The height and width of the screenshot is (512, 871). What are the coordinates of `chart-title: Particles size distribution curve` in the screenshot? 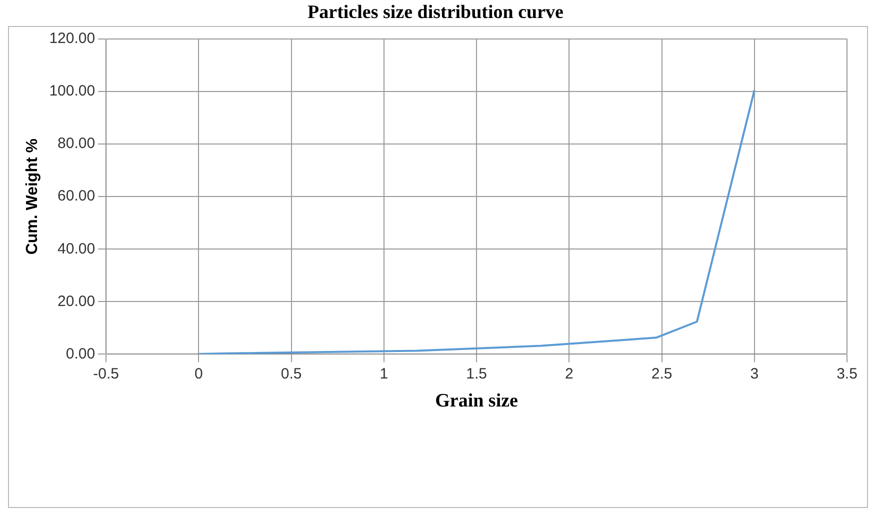 It's located at (435, 13).